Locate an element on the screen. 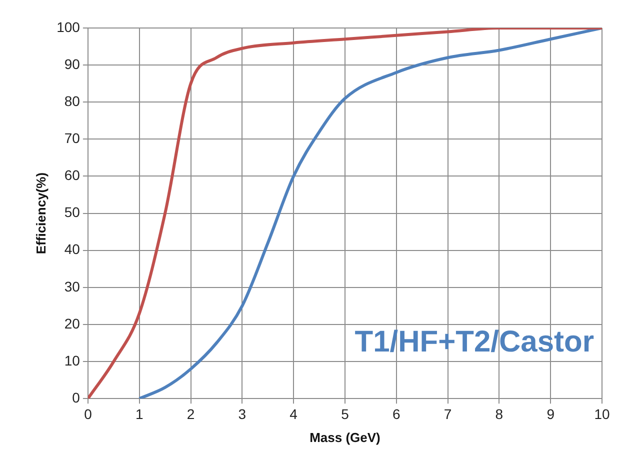  y-tick-label: 70 is located at coordinates (72, 138).